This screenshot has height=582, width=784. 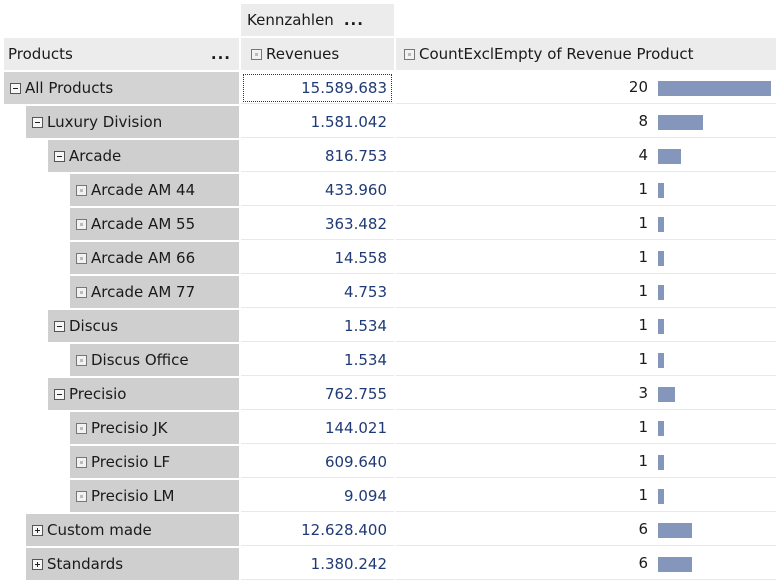 I want to click on row-header: Standards, so click(x=132, y=564).